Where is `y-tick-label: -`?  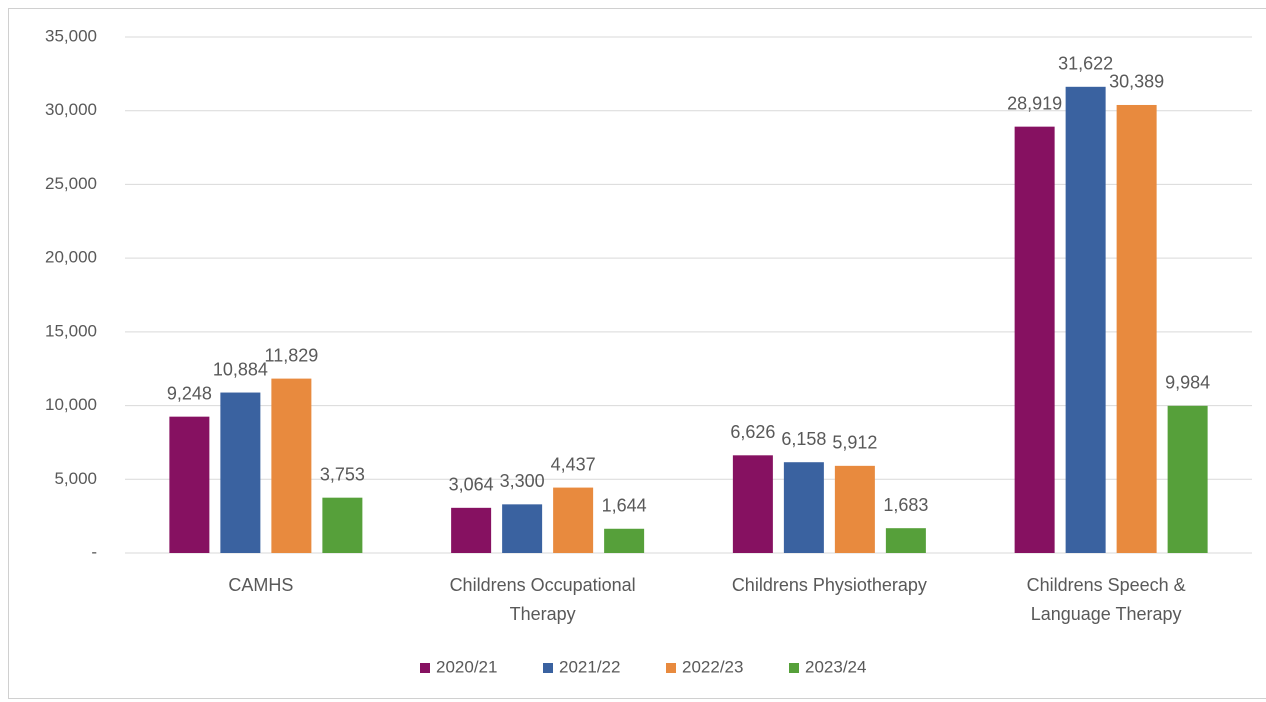
y-tick-label: - is located at coordinates (94, 551).